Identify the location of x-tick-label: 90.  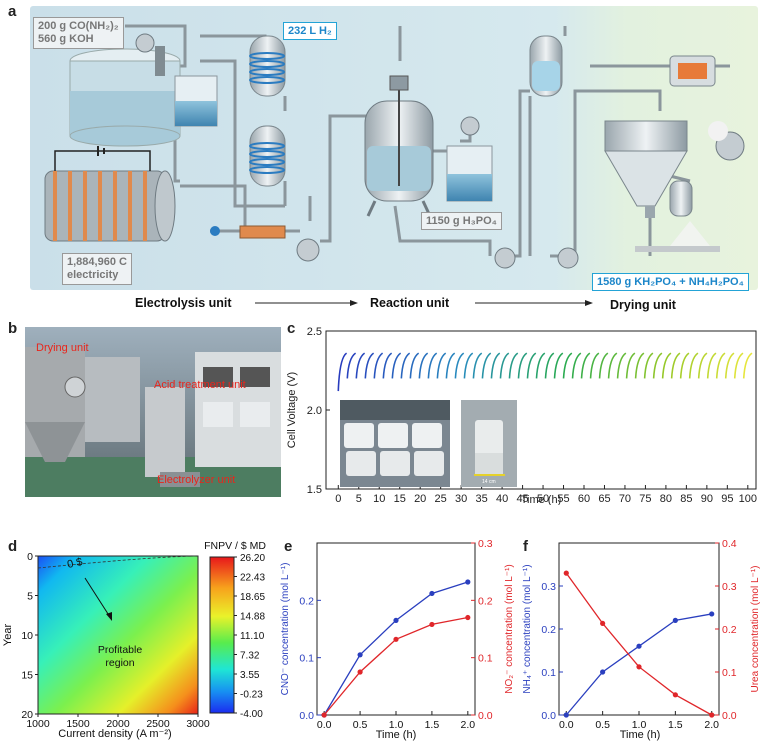
(707, 499).